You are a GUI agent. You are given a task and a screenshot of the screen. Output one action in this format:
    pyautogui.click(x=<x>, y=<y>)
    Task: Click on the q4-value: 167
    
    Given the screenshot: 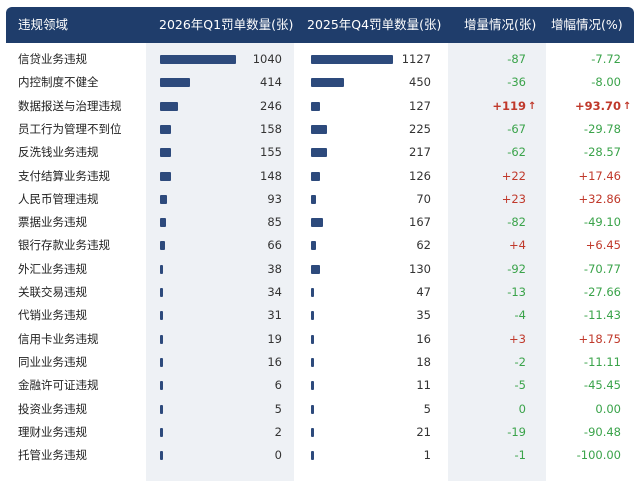 What is the action you would take?
    pyautogui.click(x=420, y=222)
    